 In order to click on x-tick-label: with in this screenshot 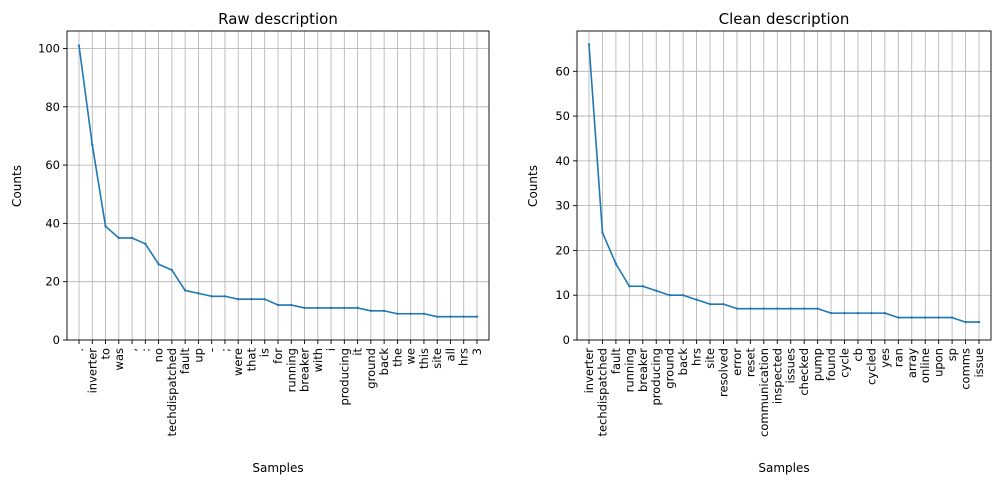, I will do `click(318, 360)`.